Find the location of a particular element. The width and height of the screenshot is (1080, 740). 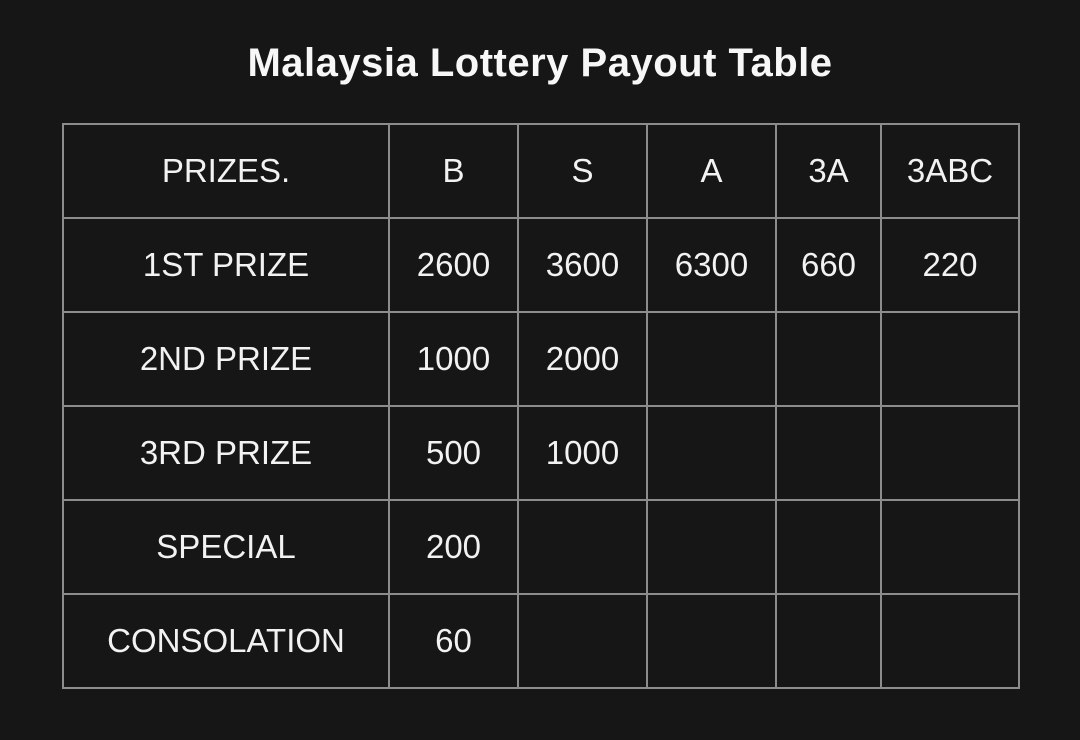

table-row: 1ST PRIZE 2600 3600 6300 660 220 is located at coordinates (541, 265).